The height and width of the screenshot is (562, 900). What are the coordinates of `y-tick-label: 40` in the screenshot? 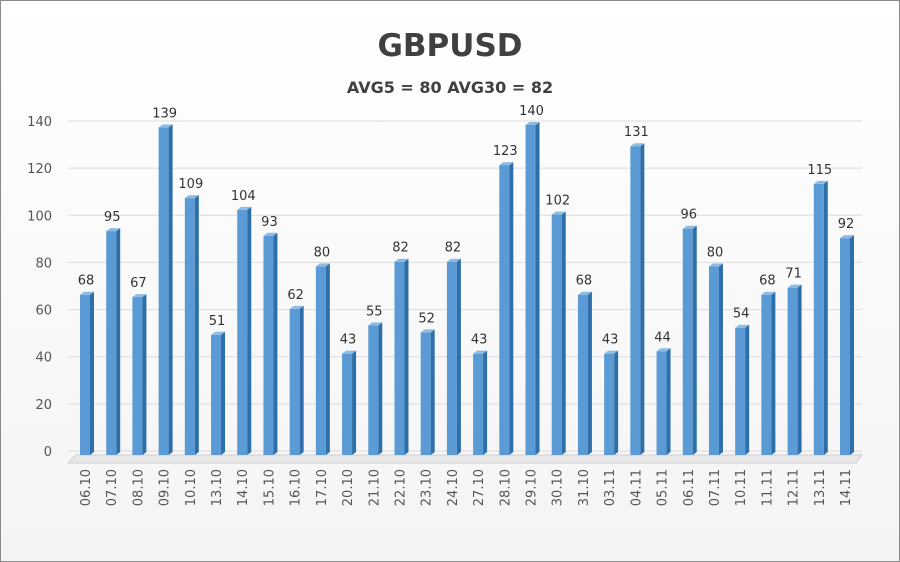 It's located at (43, 358).